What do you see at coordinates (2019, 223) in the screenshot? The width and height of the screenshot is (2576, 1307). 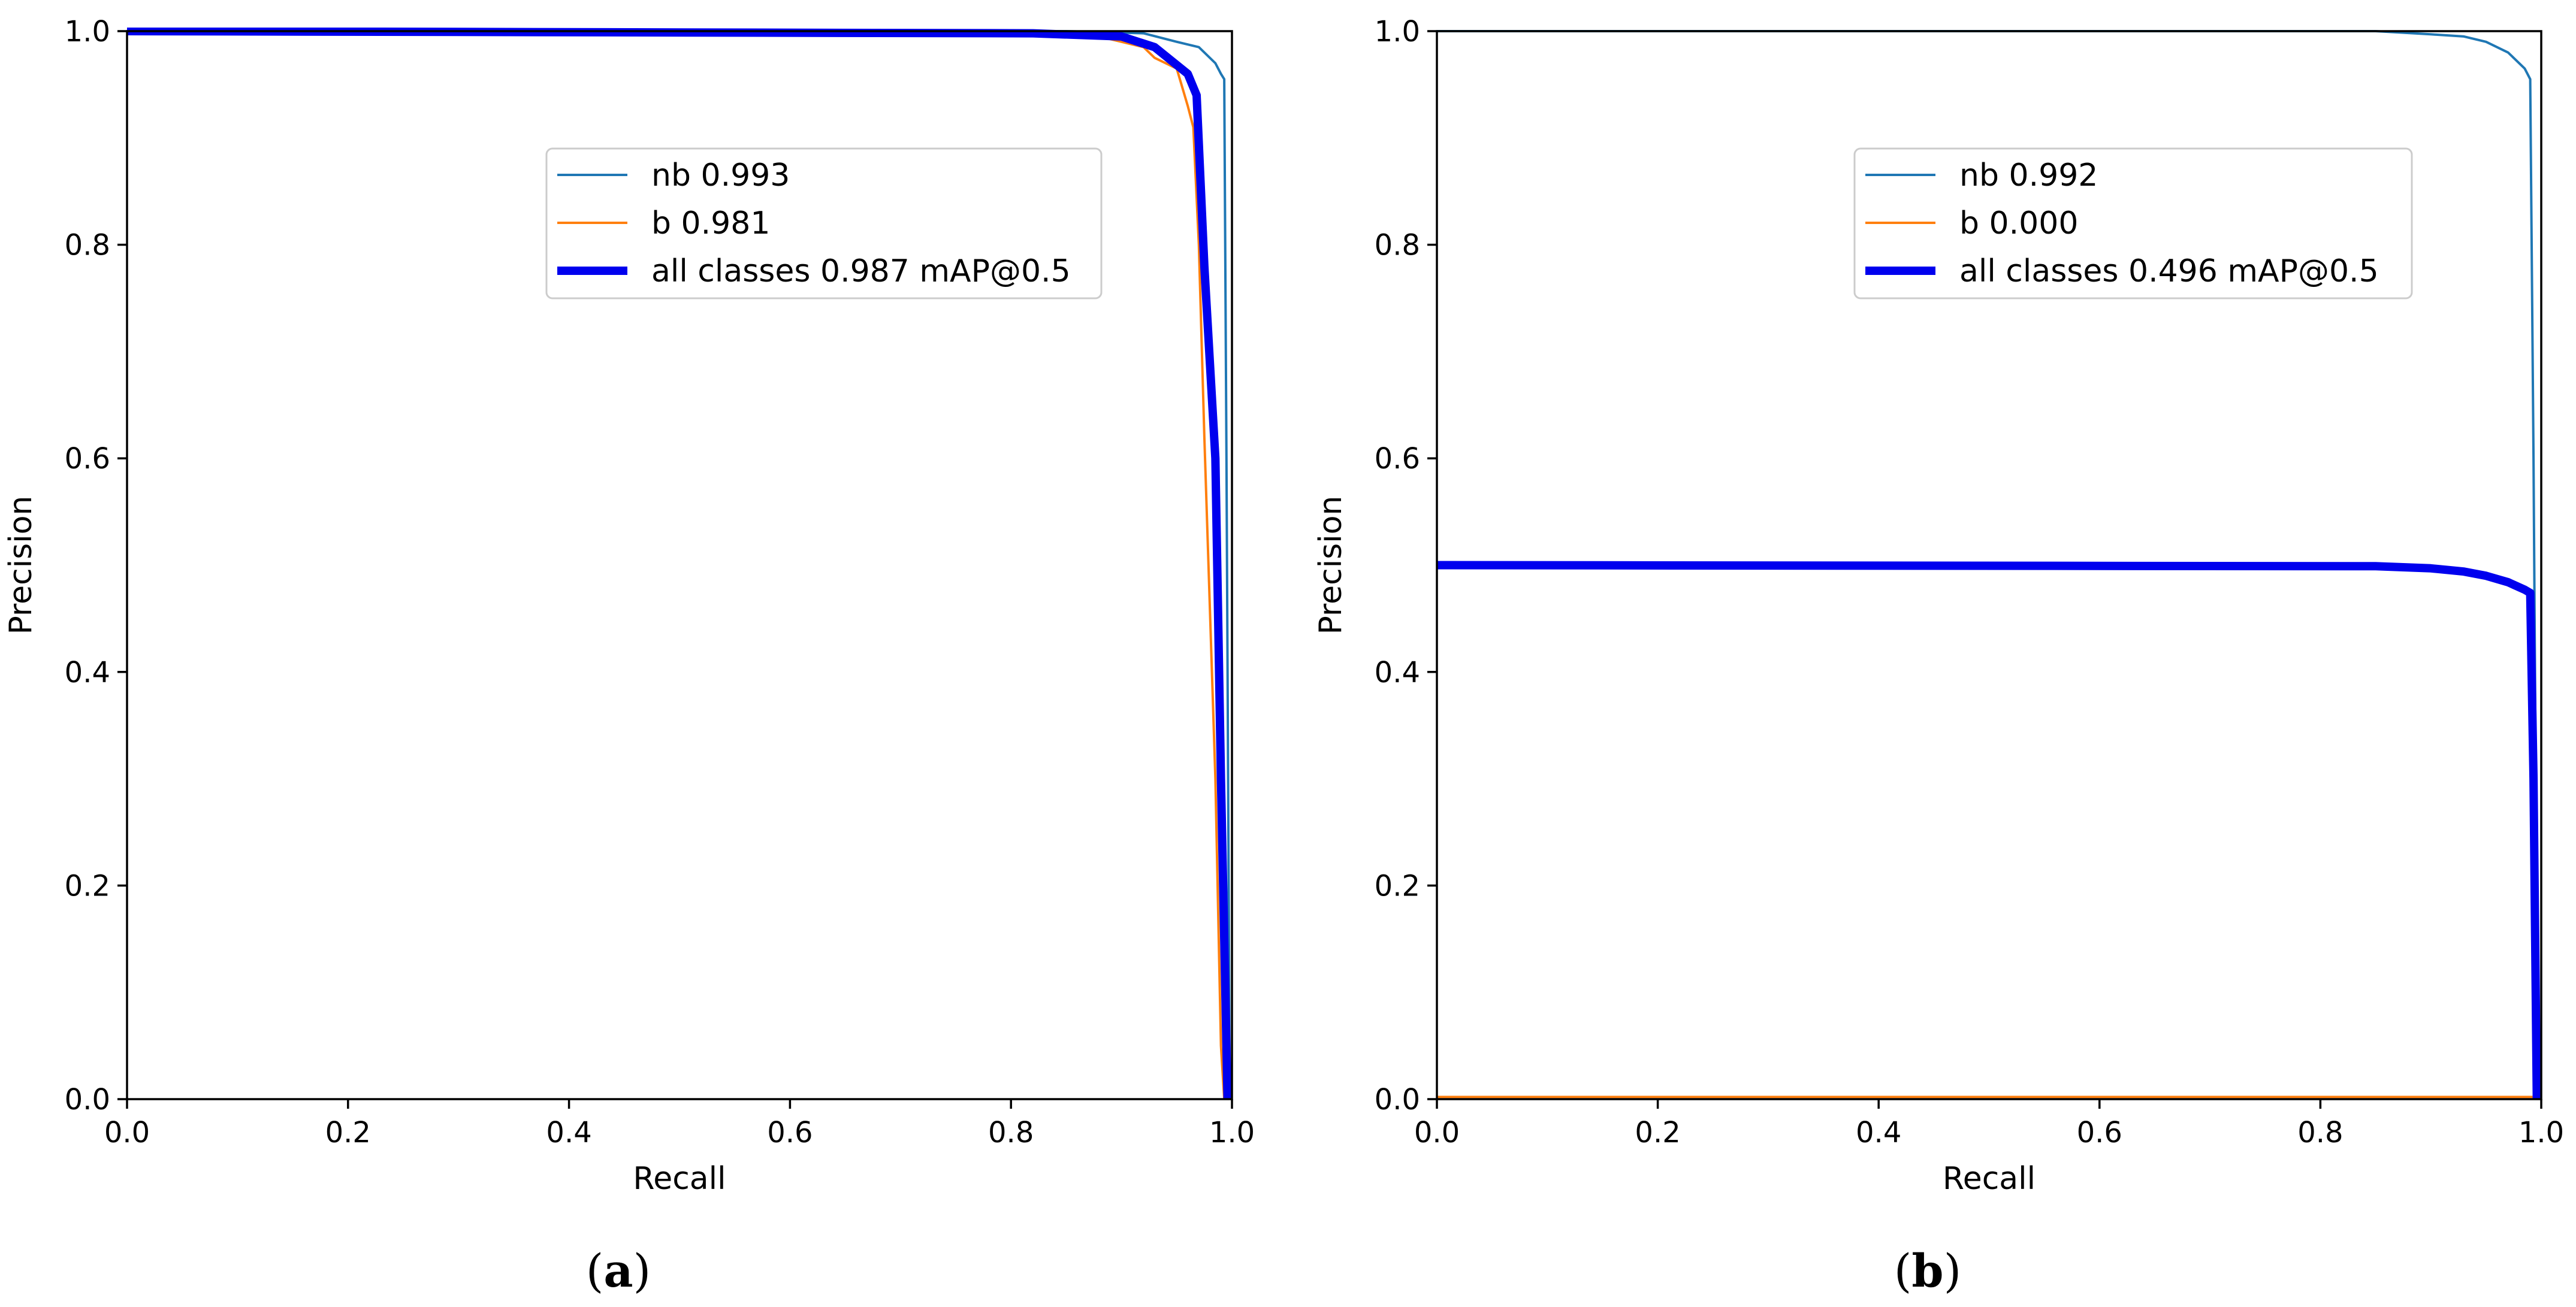 I see `legend-label: b 0.000` at bounding box center [2019, 223].